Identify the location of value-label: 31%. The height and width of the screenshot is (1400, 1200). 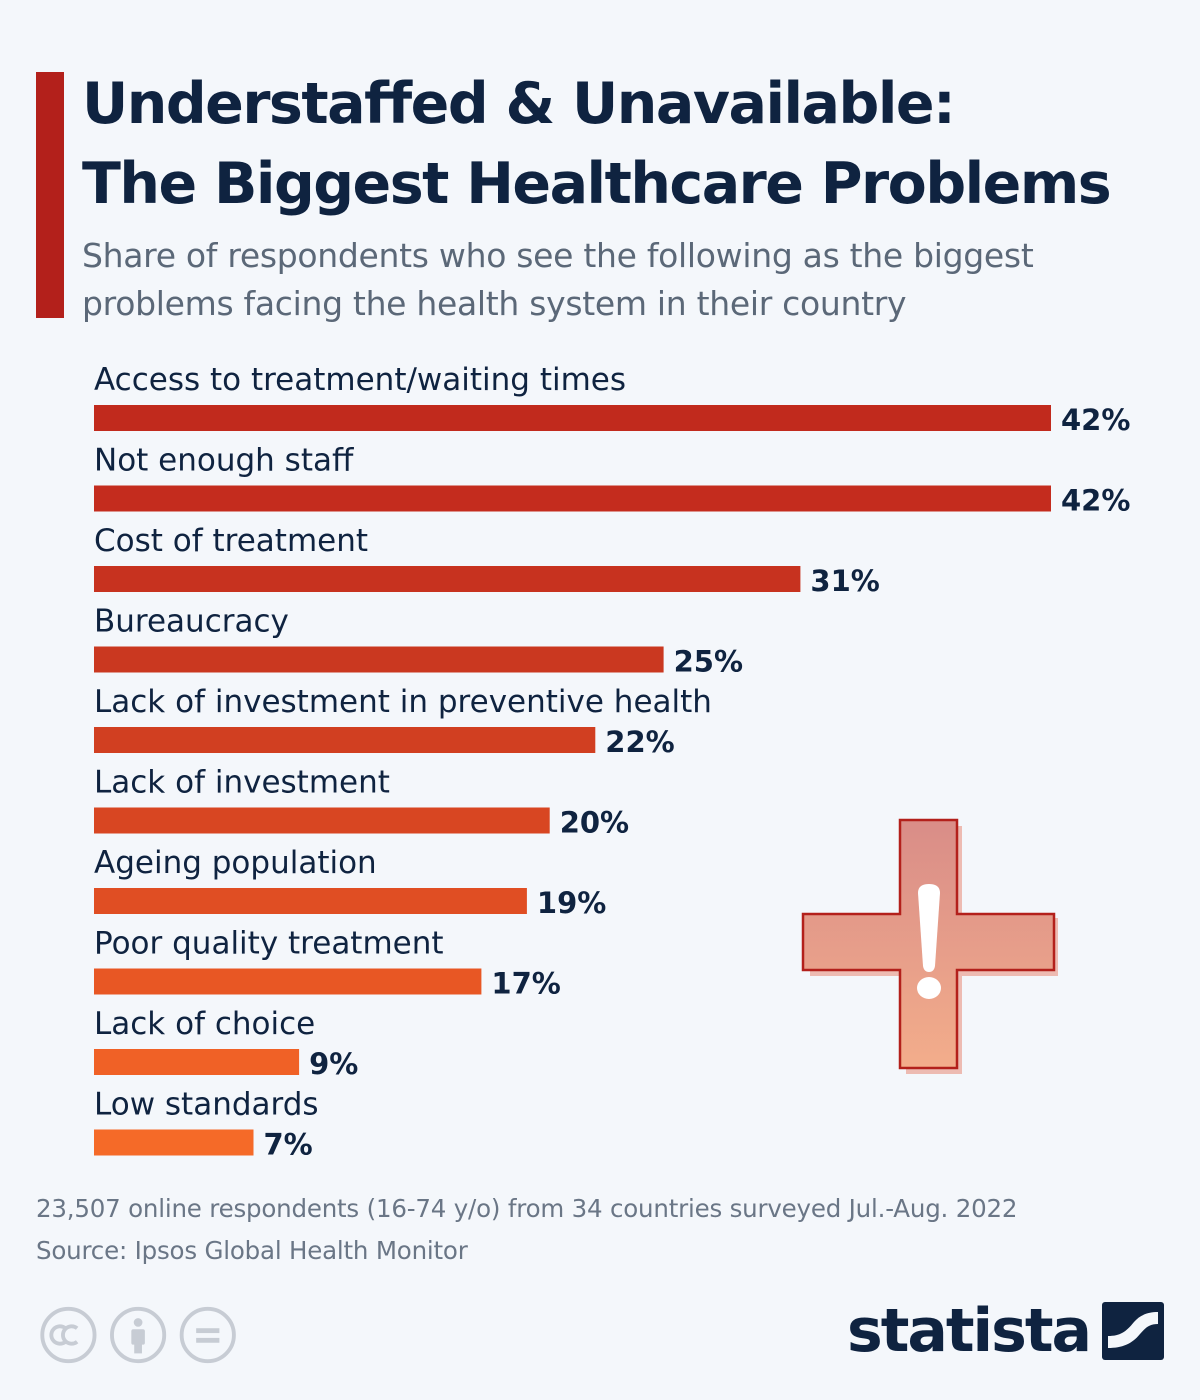
(844, 581).